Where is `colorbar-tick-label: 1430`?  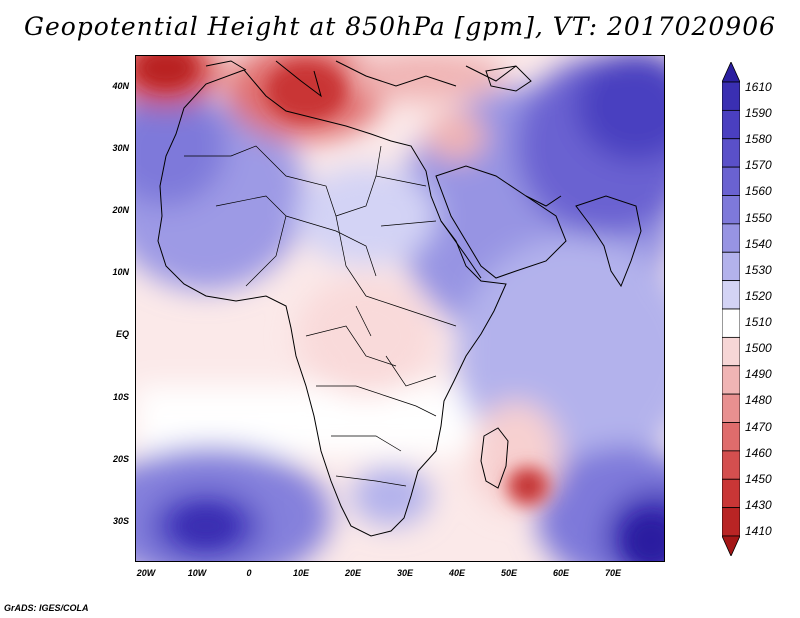 colorbar-tick-label: 1430 is located at coordinates (758, 504).